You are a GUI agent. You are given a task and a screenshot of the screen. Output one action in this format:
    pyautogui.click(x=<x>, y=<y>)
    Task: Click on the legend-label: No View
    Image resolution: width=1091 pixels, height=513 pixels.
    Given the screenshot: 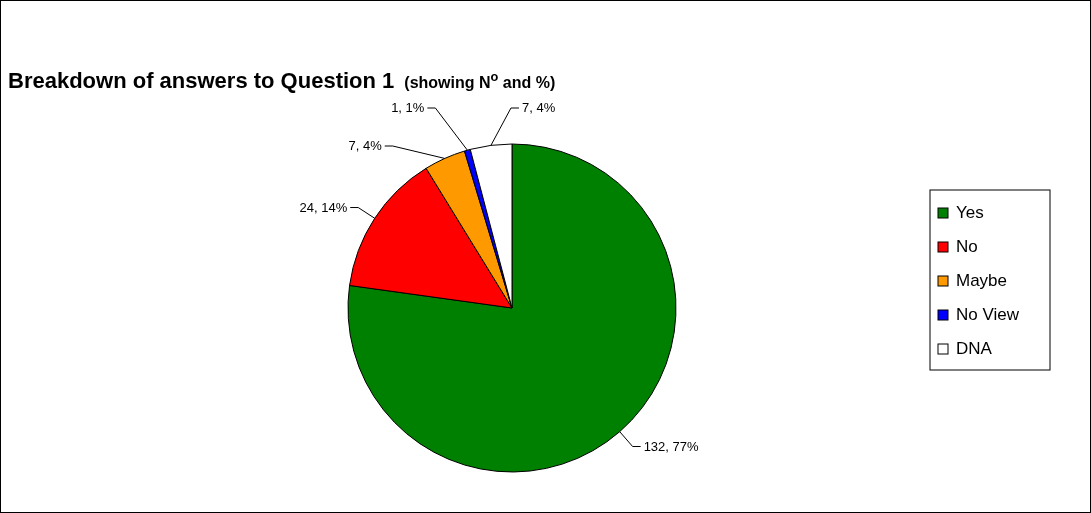 What is the action you would take?
    pyautogui.click(x=988, y=314)
    